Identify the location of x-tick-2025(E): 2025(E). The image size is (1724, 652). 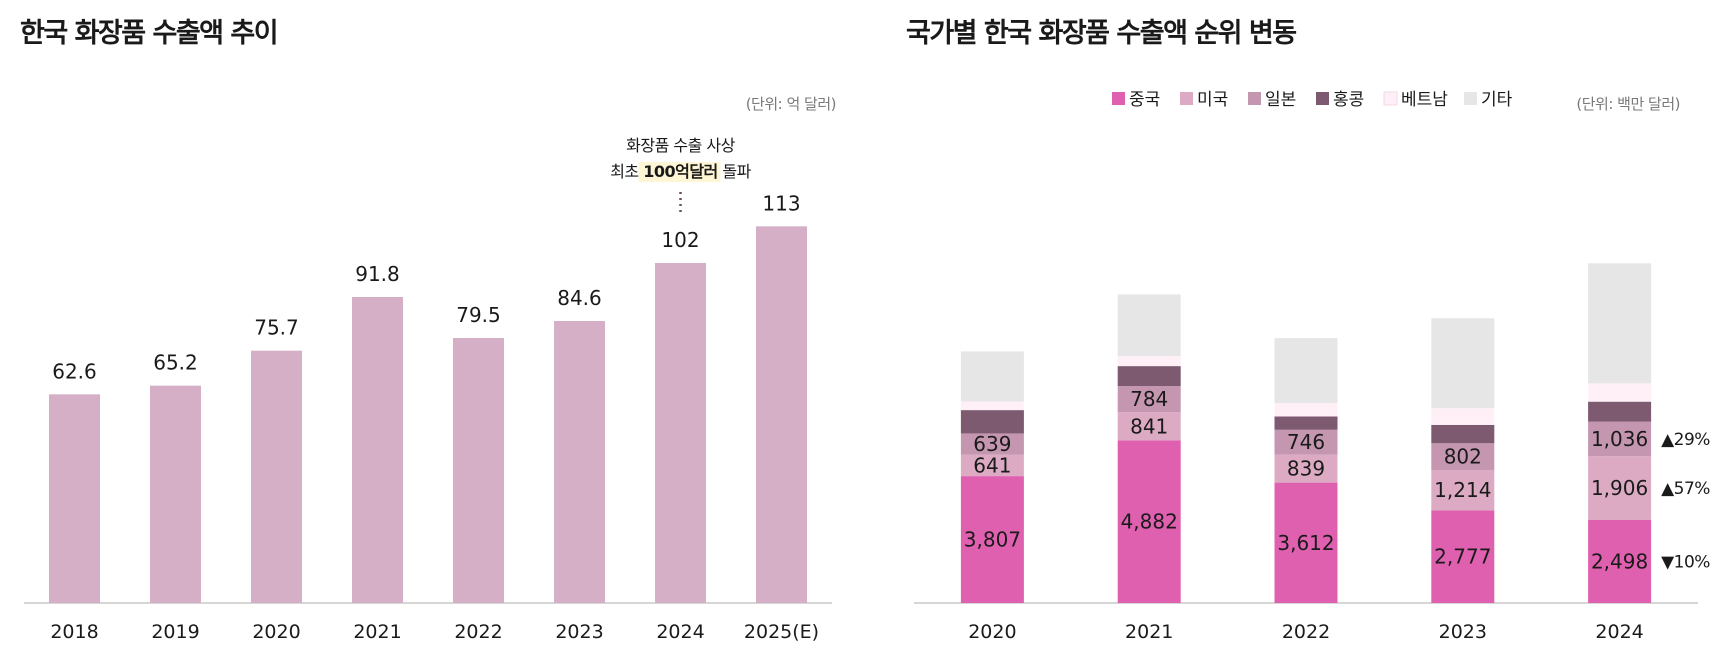
(781, 632).